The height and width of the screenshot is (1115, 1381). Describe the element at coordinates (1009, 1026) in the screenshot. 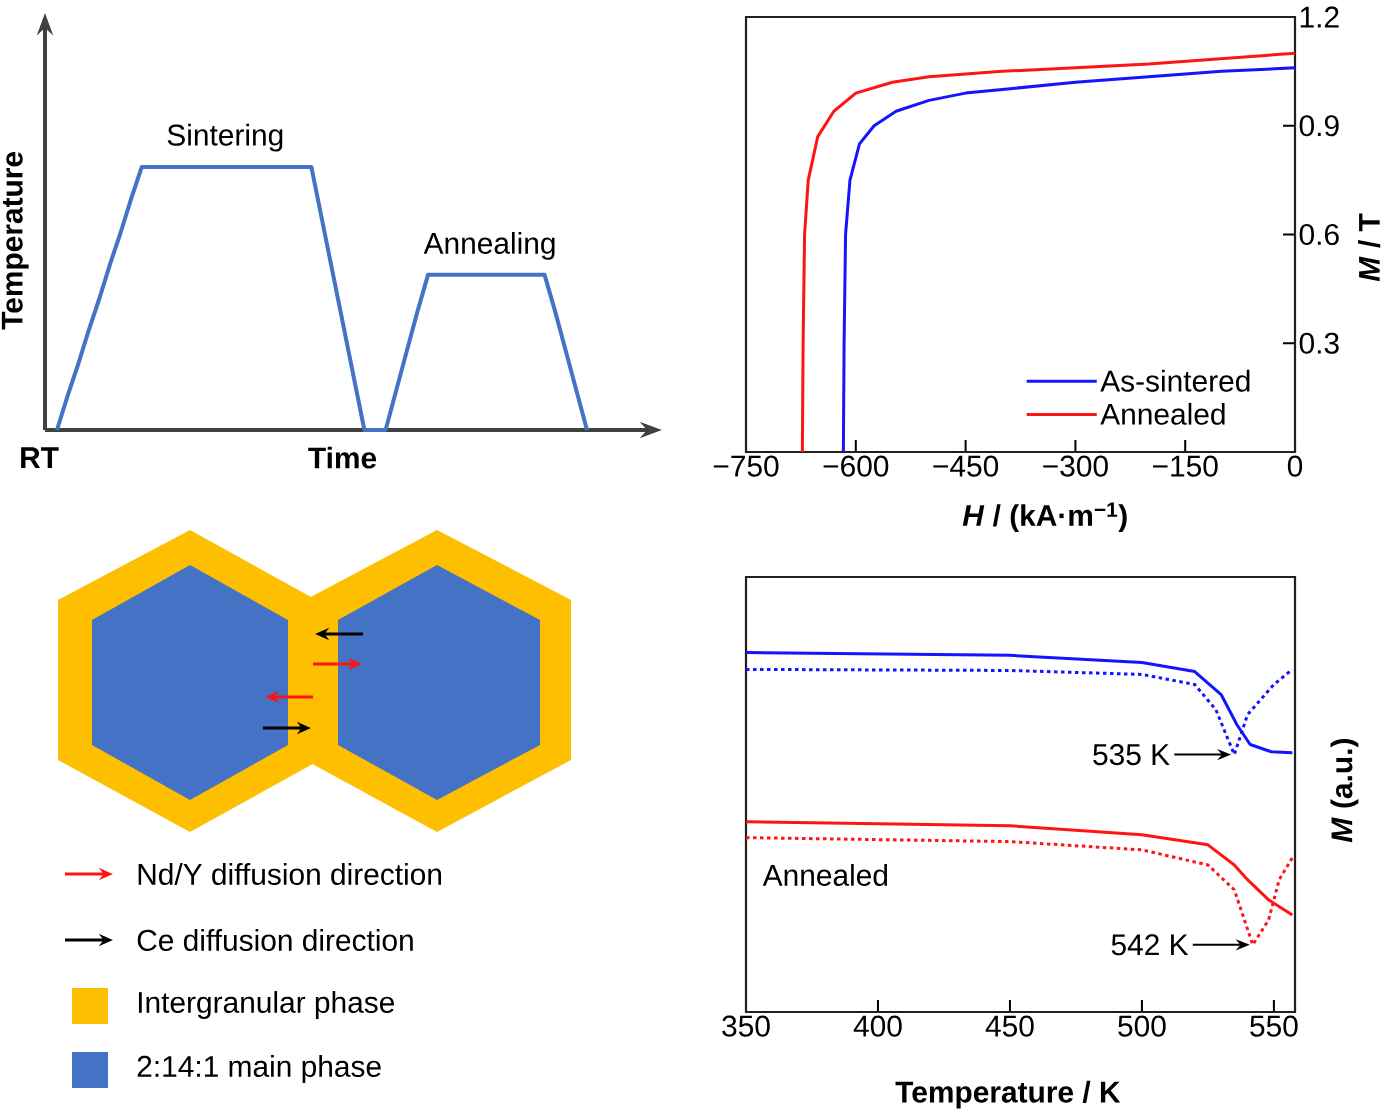

I see `x-tick-label: 450` at that location.